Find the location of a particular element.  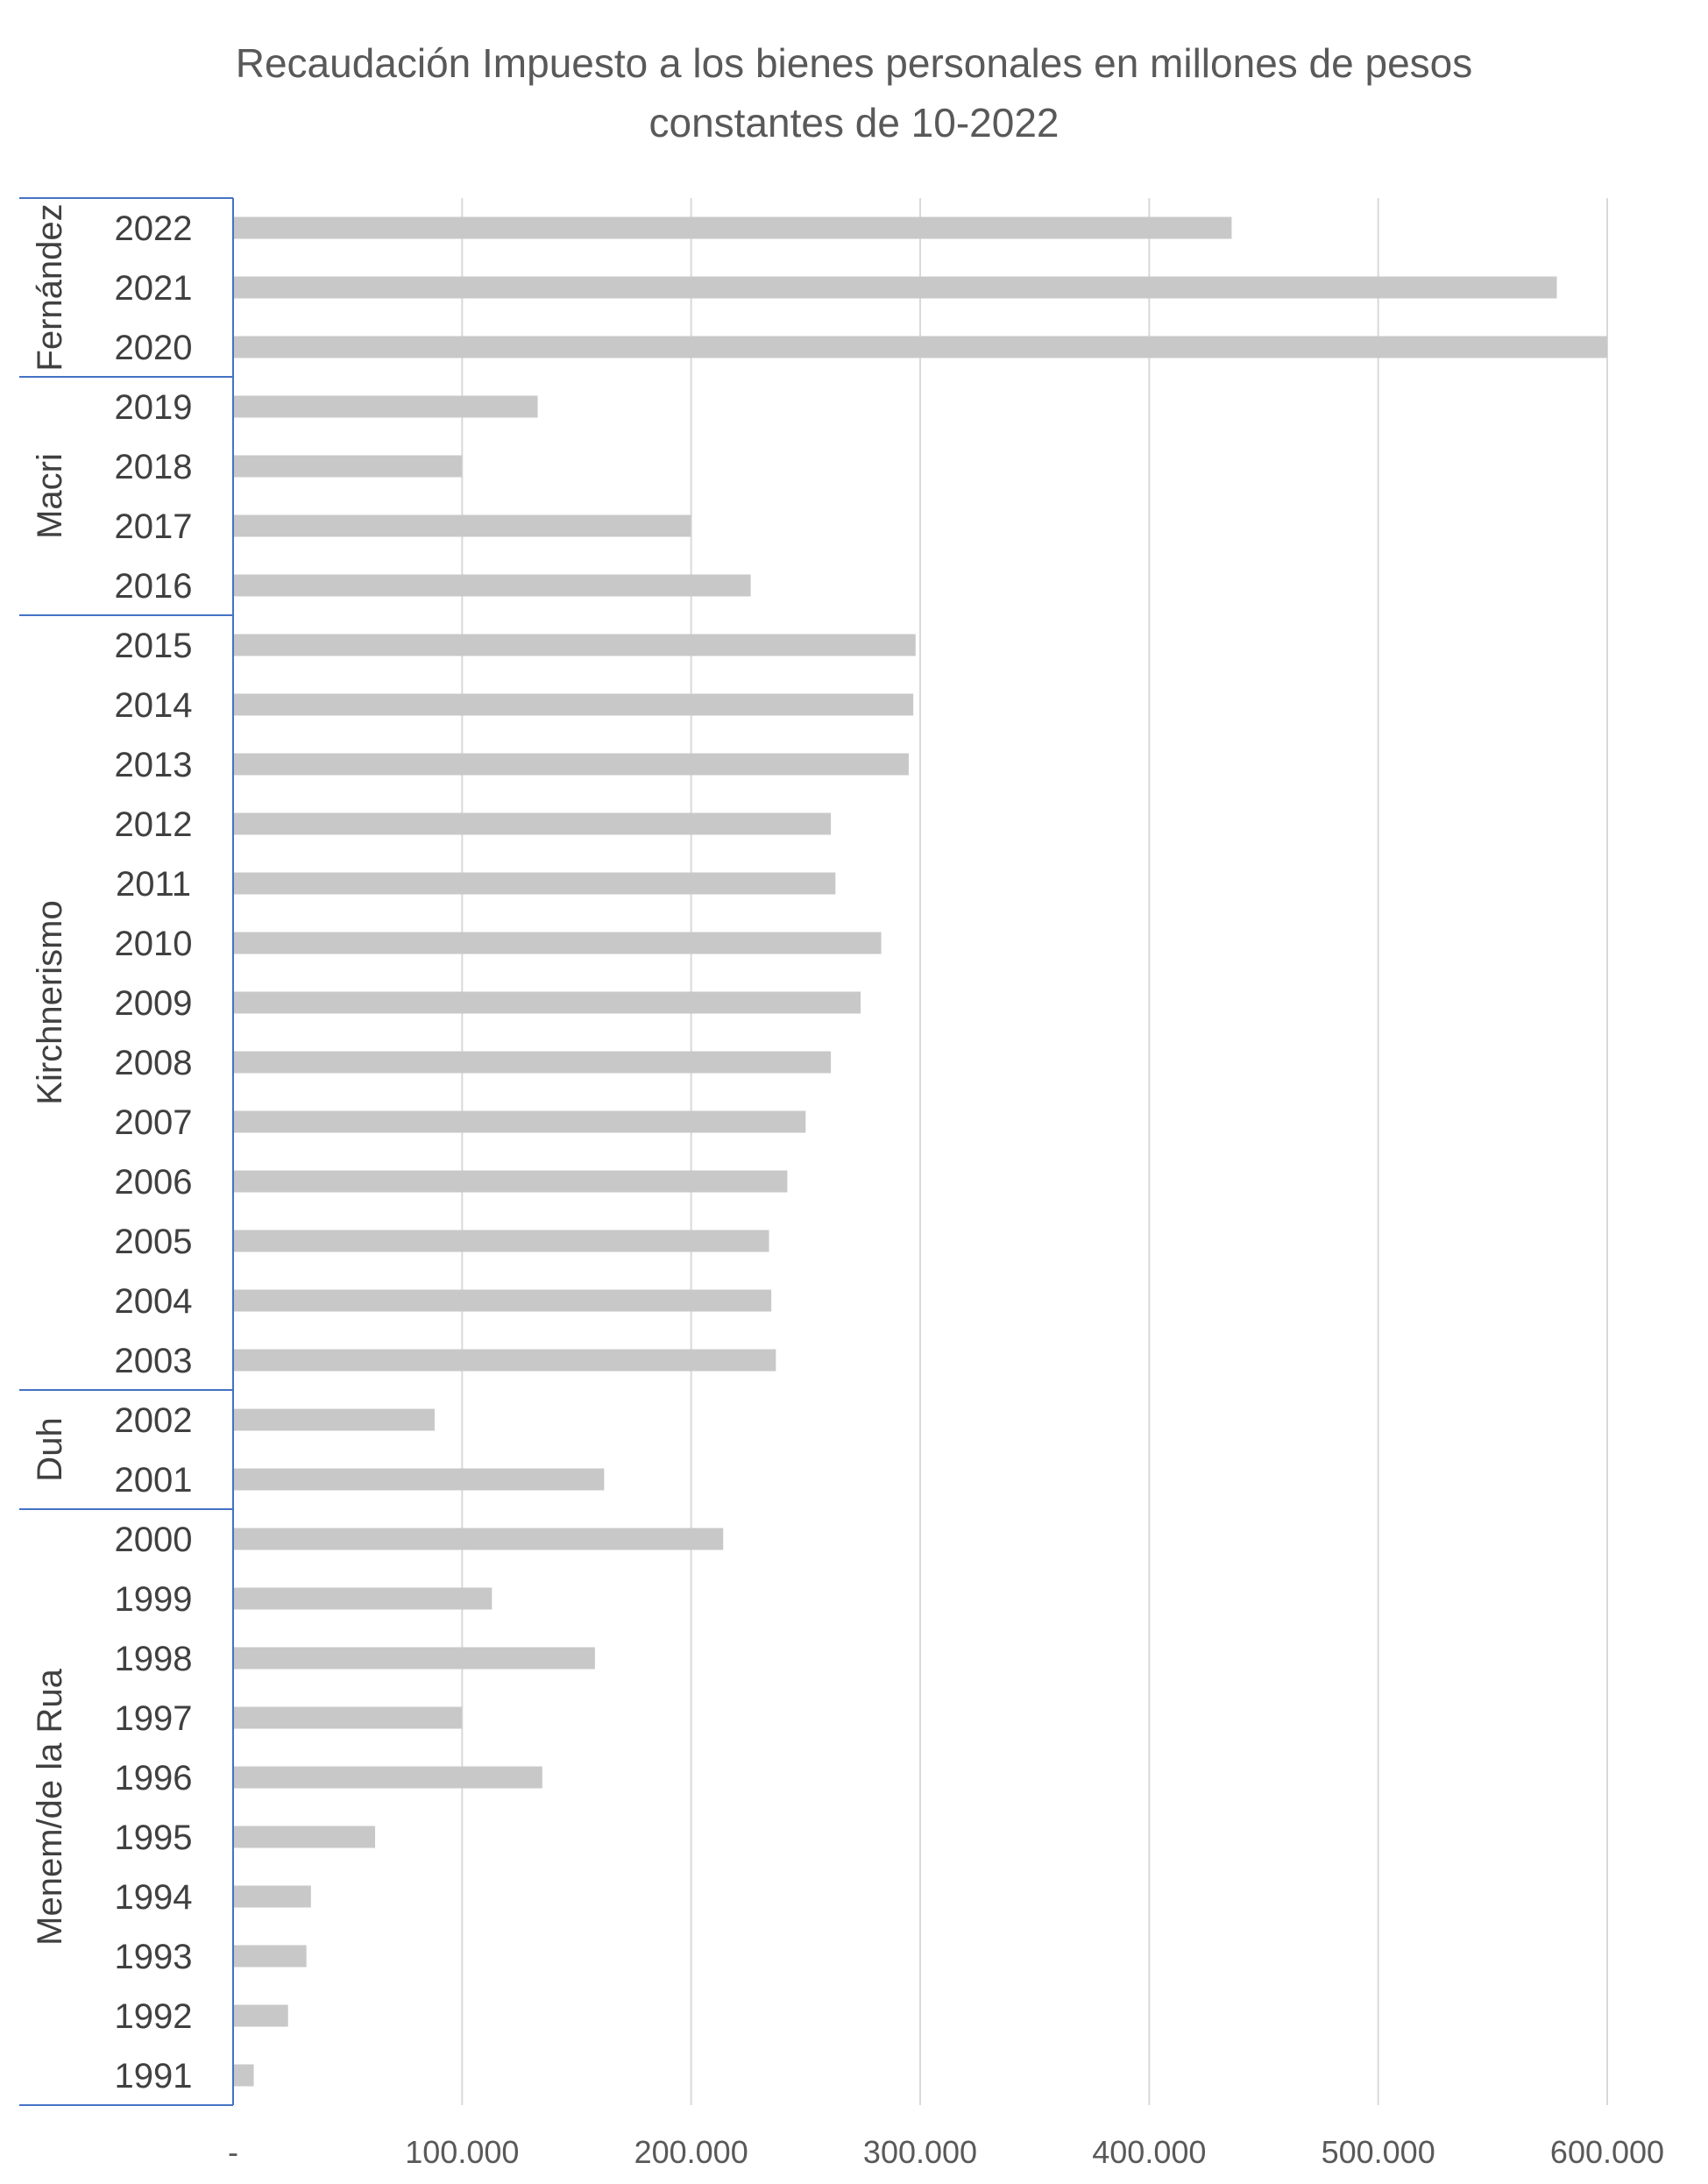

bar-2008 is located at coordinates (532, 1062).